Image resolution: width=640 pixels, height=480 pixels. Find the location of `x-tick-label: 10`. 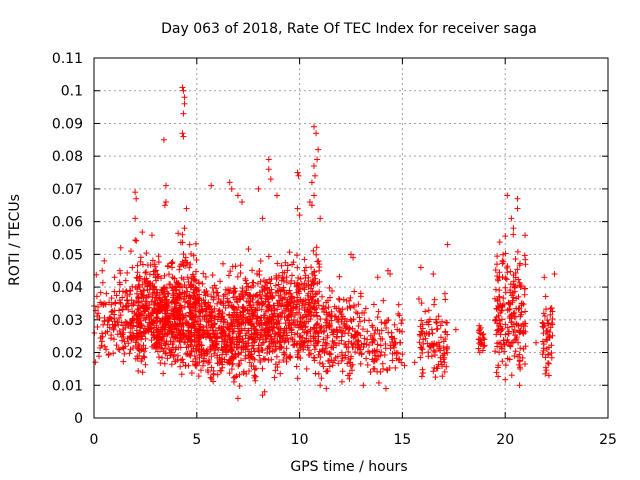

x-tick-label: 10 is located at coordinates (300, 440).